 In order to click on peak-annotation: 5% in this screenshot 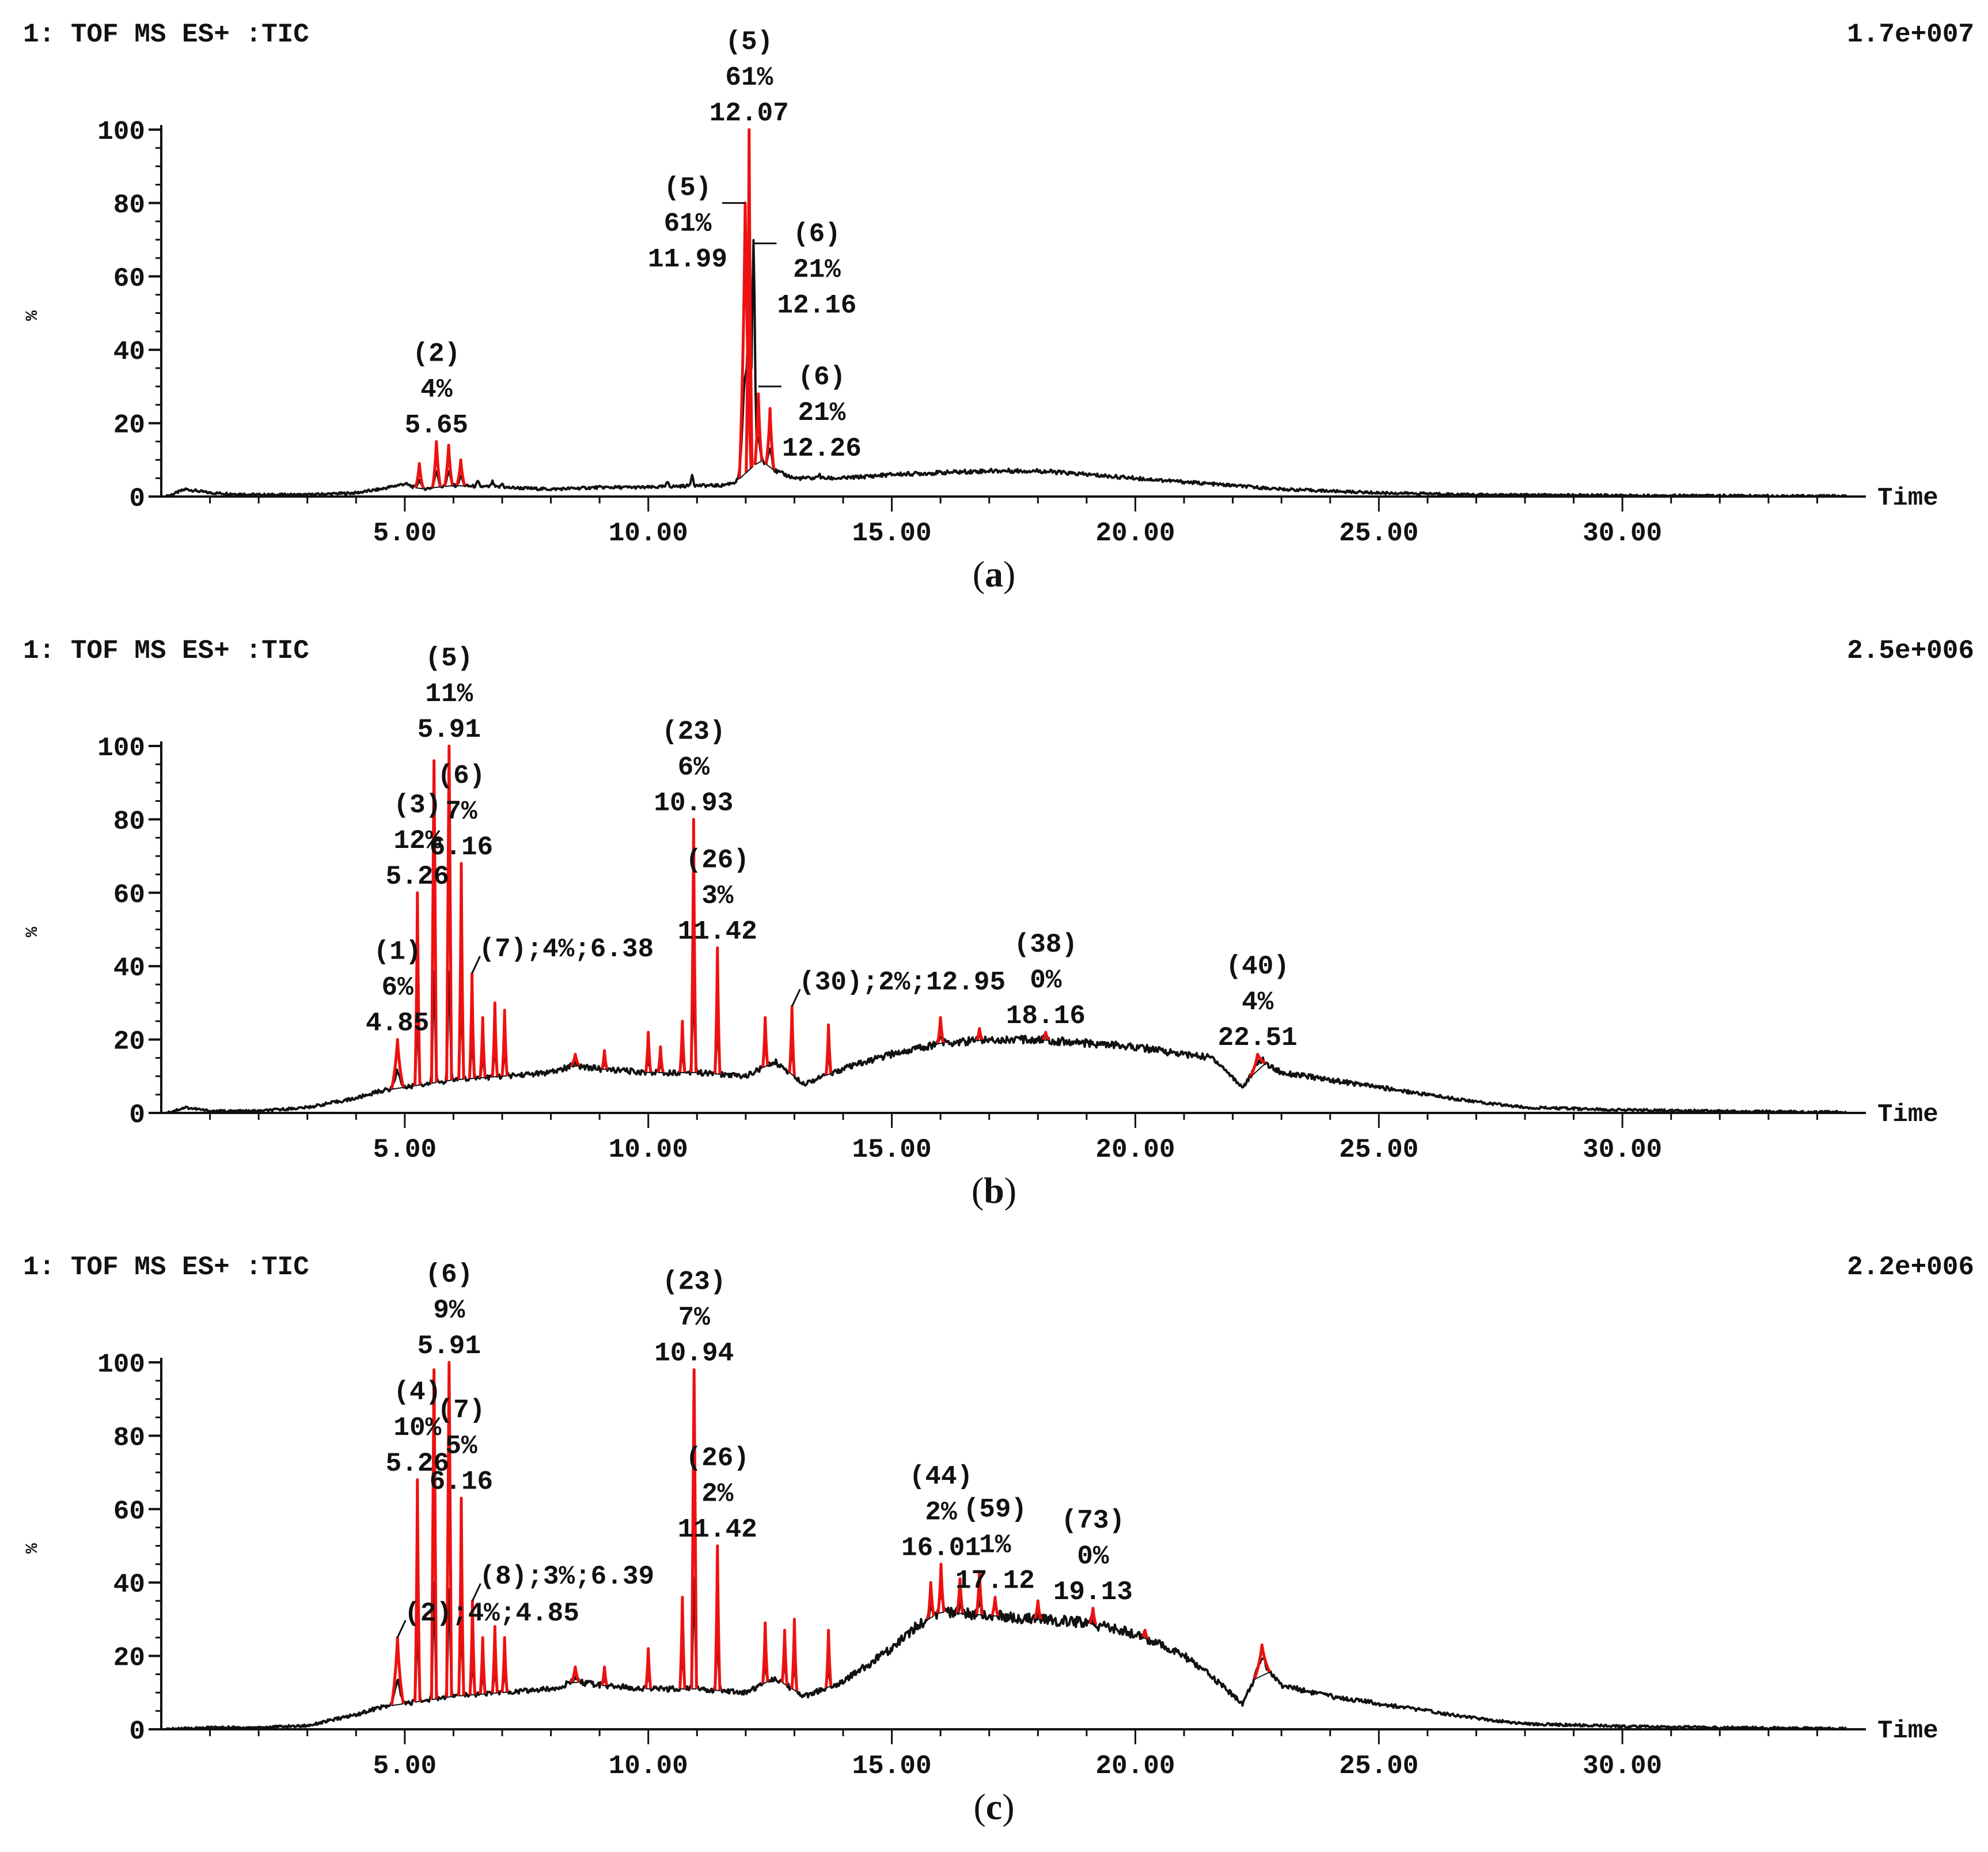, I will do `click(461, 1446)`.